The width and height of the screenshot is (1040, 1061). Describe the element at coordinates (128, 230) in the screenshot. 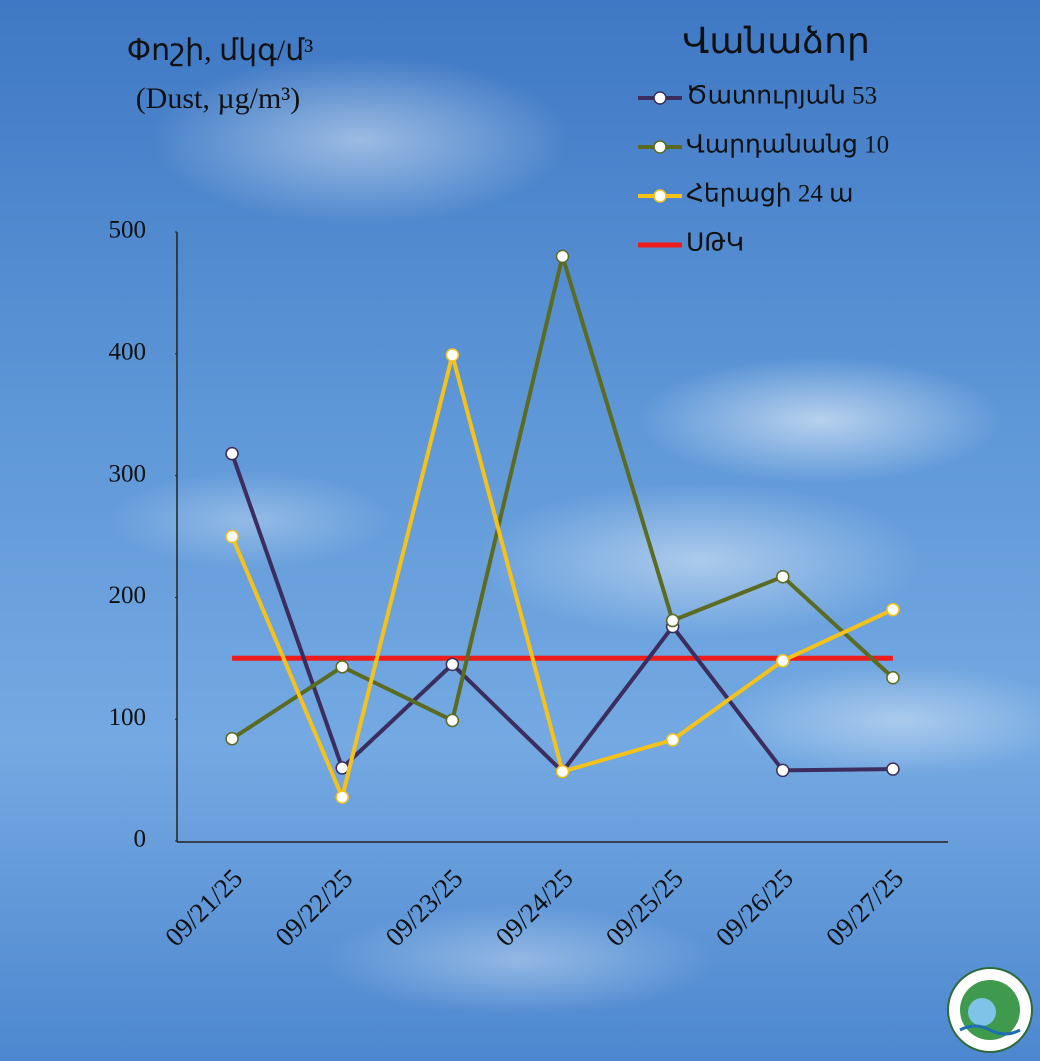

I see `y-tick-label: 500` at that location.